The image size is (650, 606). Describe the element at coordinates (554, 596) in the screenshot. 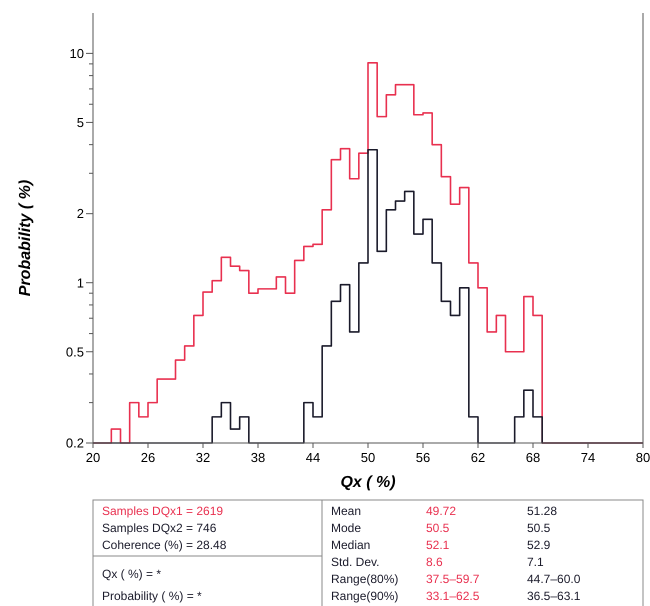

I see `text: 36.5–63.1` at that location.